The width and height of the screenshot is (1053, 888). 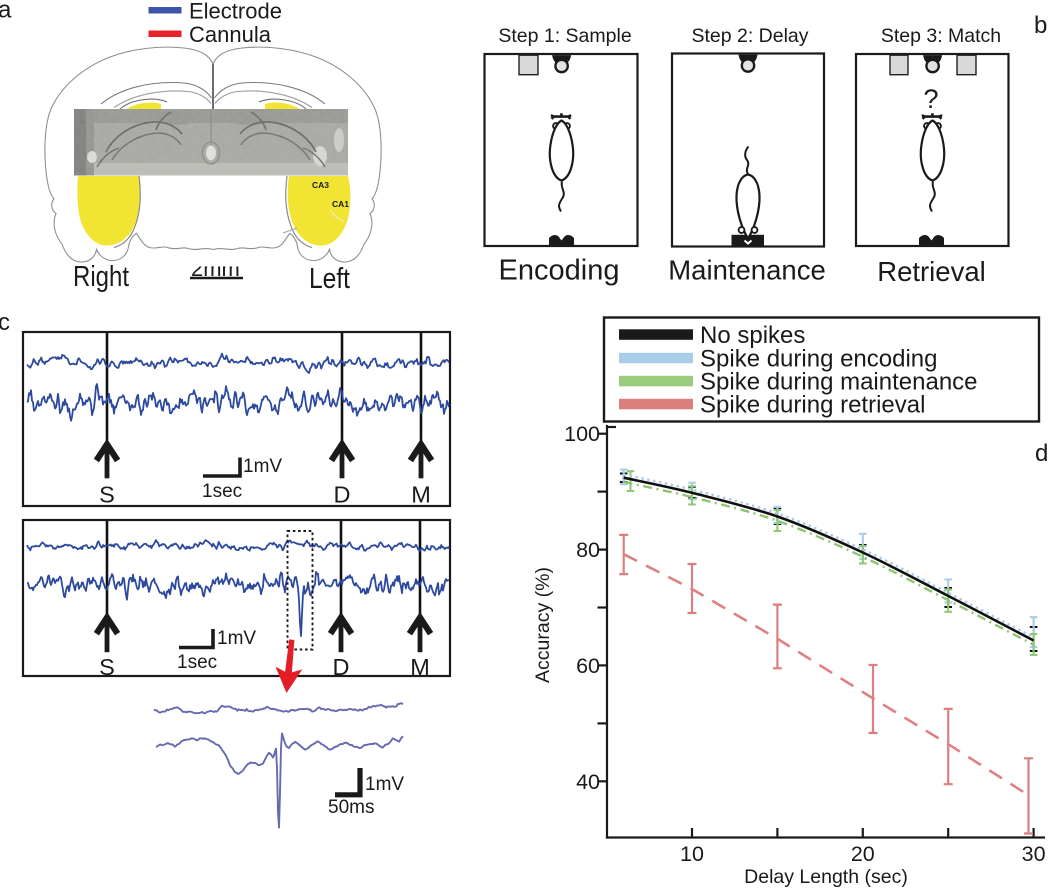 I want to click on svg-text: Encoding, so click(x=559, y=271).